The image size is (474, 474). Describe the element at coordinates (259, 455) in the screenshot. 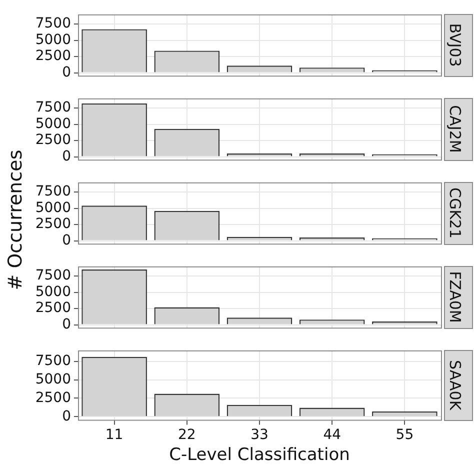

I see `x-axis-title: C-Level Classification` at that location.